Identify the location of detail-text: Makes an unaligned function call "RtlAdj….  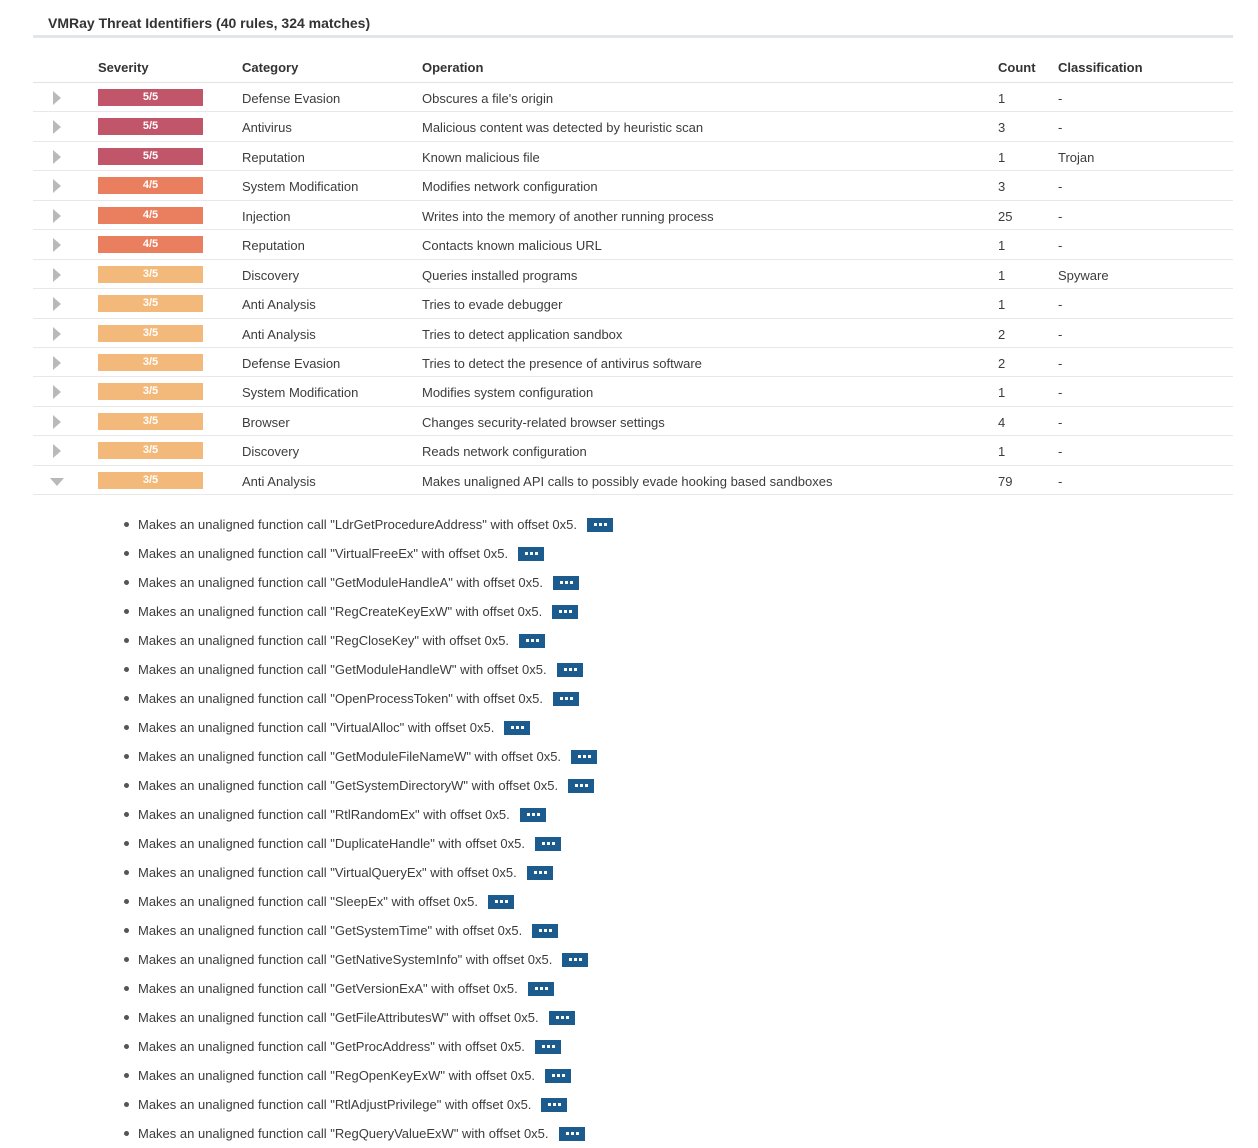
(335, 1104).